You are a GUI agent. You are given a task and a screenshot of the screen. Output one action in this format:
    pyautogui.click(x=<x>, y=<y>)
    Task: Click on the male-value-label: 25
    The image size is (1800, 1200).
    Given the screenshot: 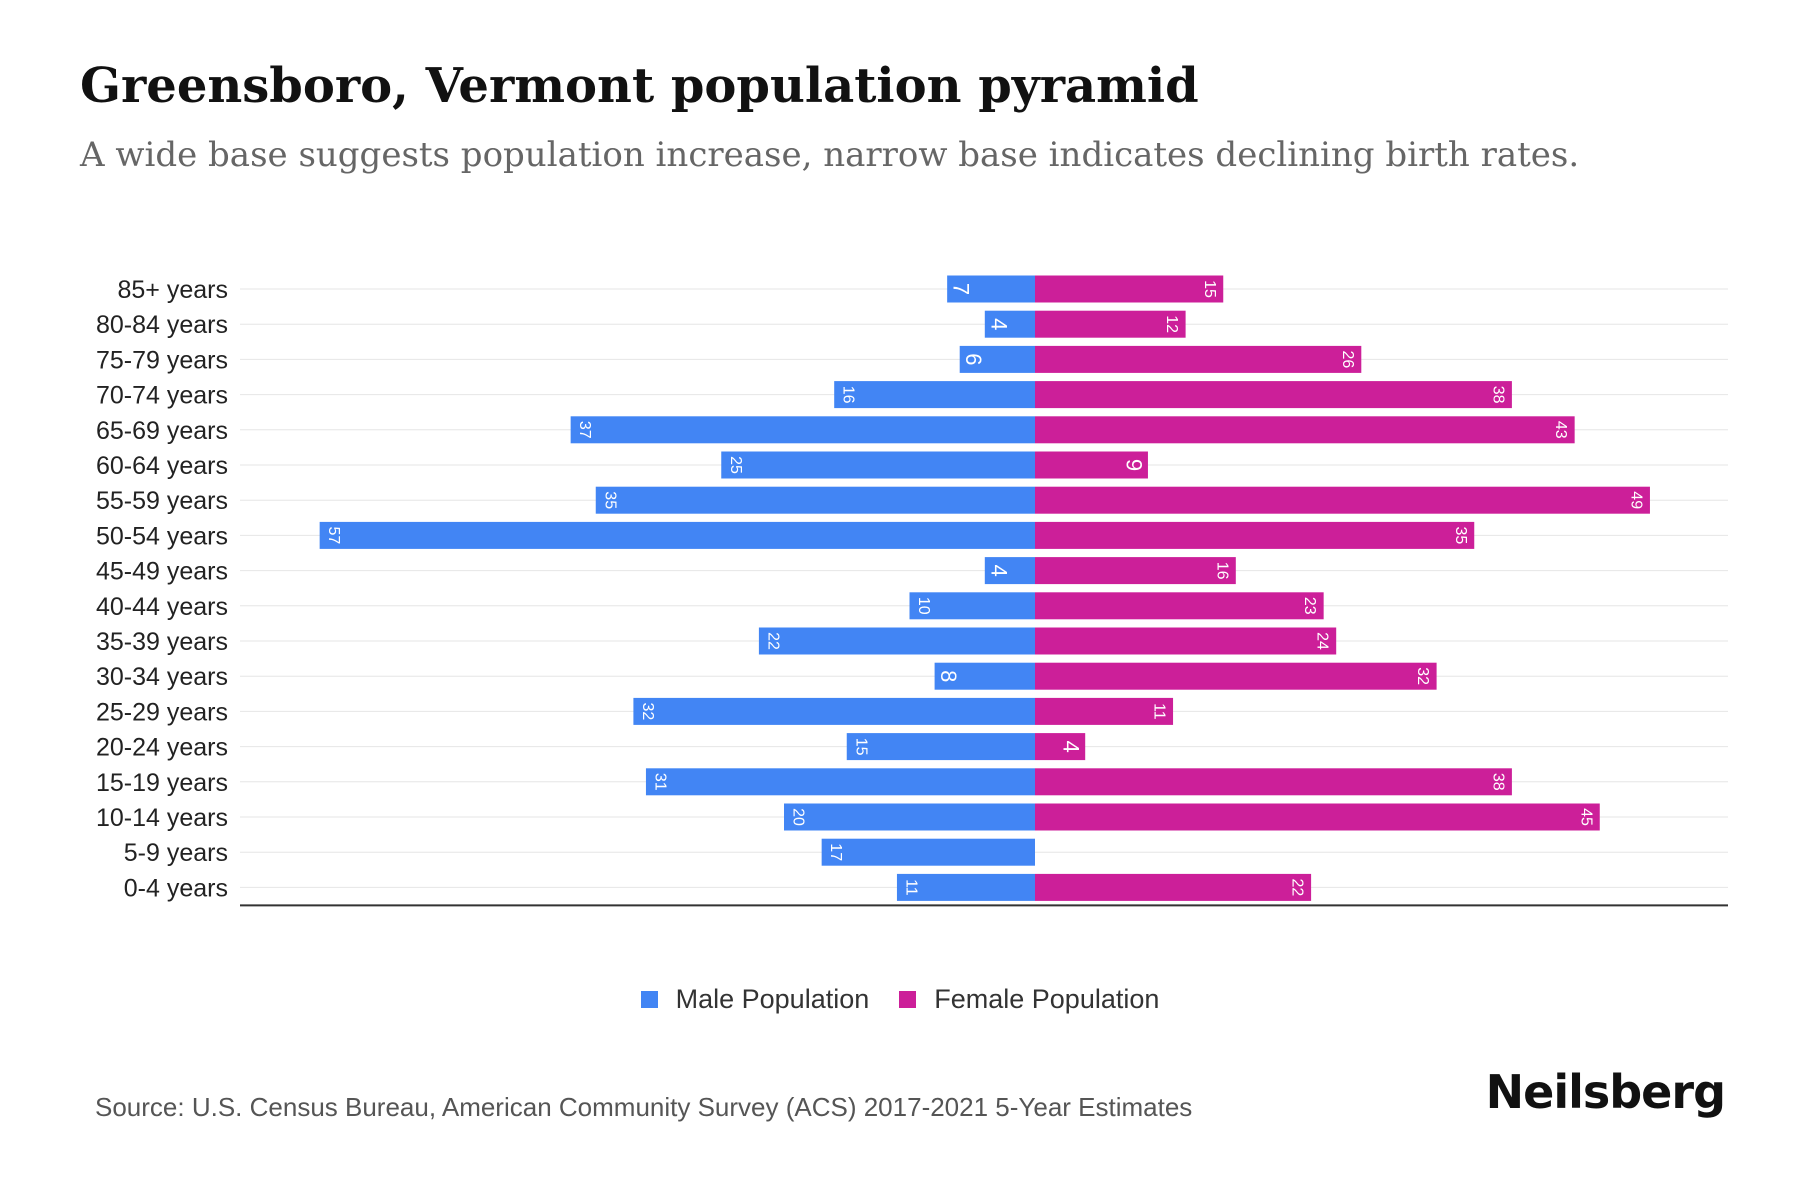 What is the action you would take?
    pyautogui.click(x=735, y=465)
    